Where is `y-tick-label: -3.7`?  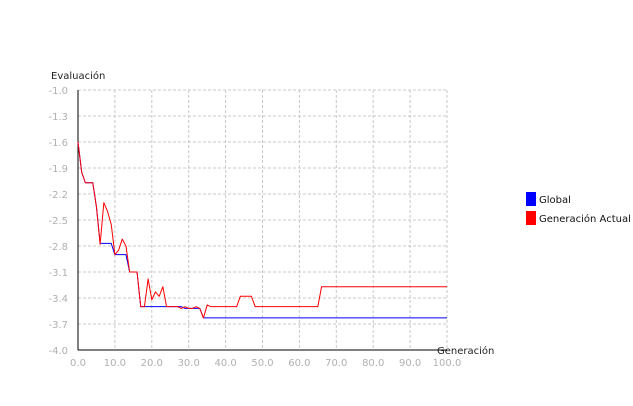
y-tick-label: -3.7 is located at coordinates (58, 325).